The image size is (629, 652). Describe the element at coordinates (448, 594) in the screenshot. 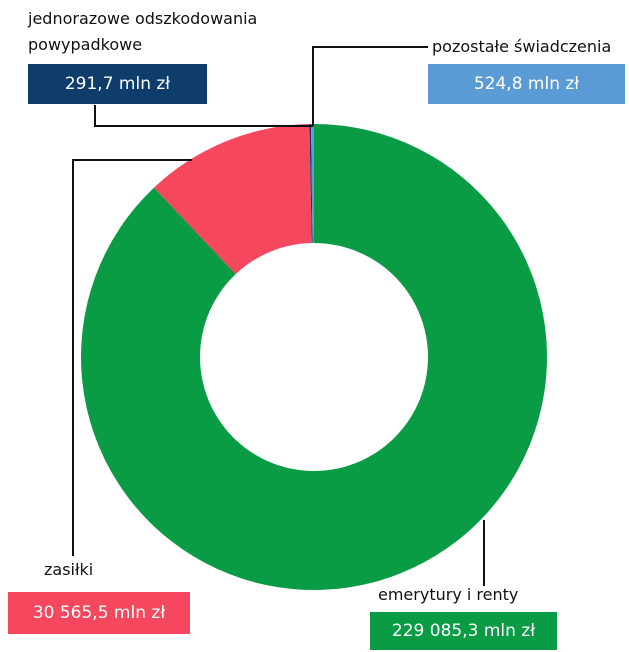

I see `category-label: emerytury i renty` at that location.